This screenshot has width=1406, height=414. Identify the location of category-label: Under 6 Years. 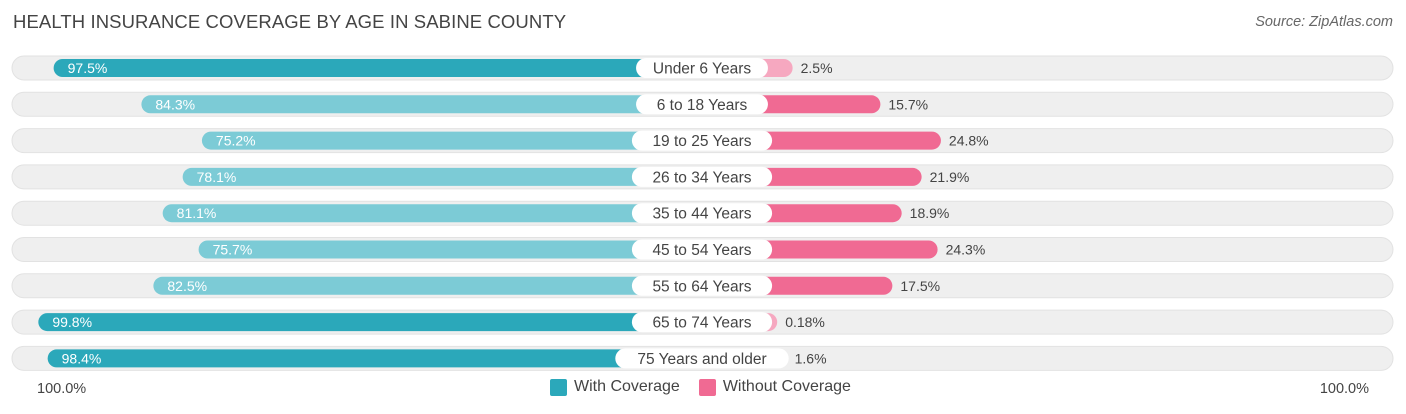
(702, 69).